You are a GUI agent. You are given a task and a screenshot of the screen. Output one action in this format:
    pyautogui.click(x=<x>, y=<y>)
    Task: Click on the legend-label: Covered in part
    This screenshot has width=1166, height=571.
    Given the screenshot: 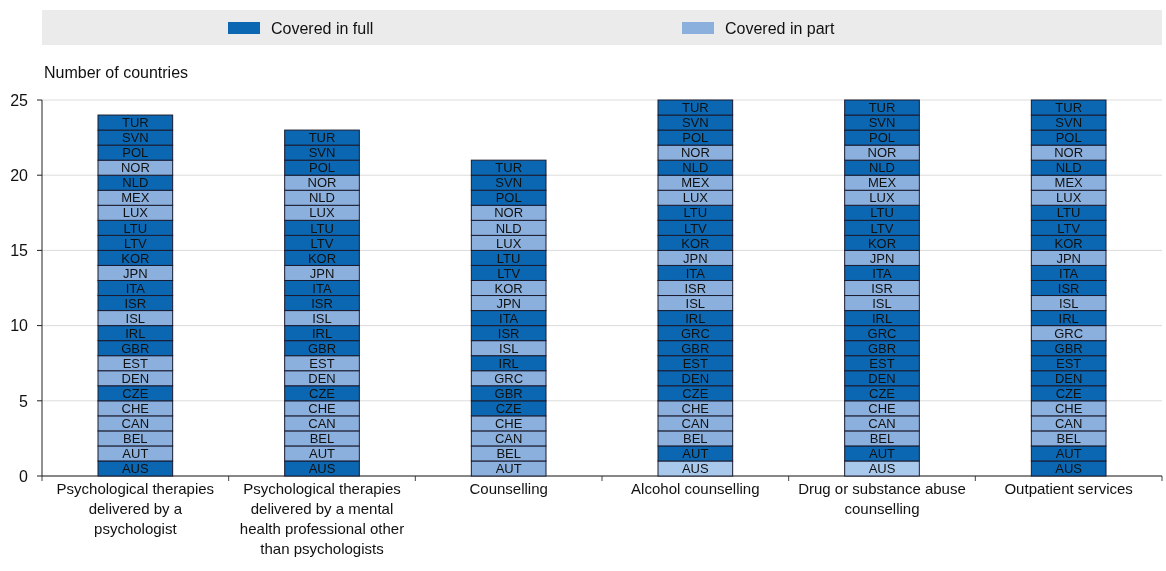 What is the action you would take?
    pyautogui.click(x=780, y=28)
    